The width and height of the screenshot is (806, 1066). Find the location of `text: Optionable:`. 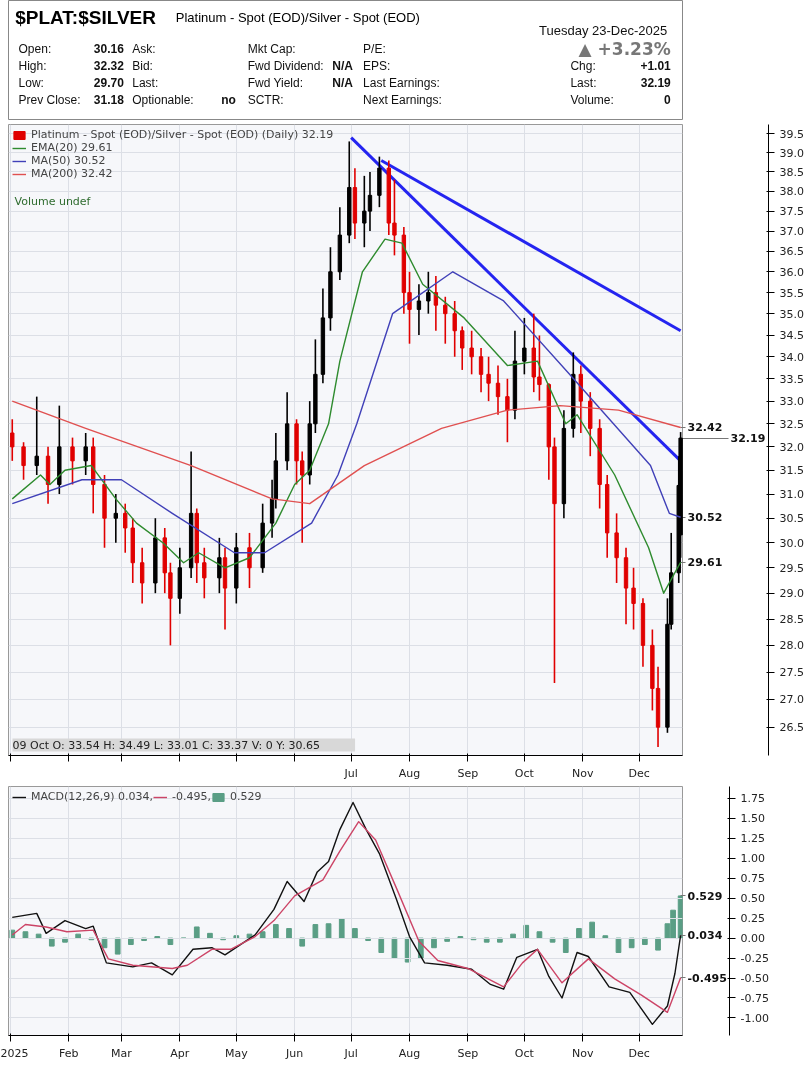

text: Optionable: is located at coordinates (163, 99).